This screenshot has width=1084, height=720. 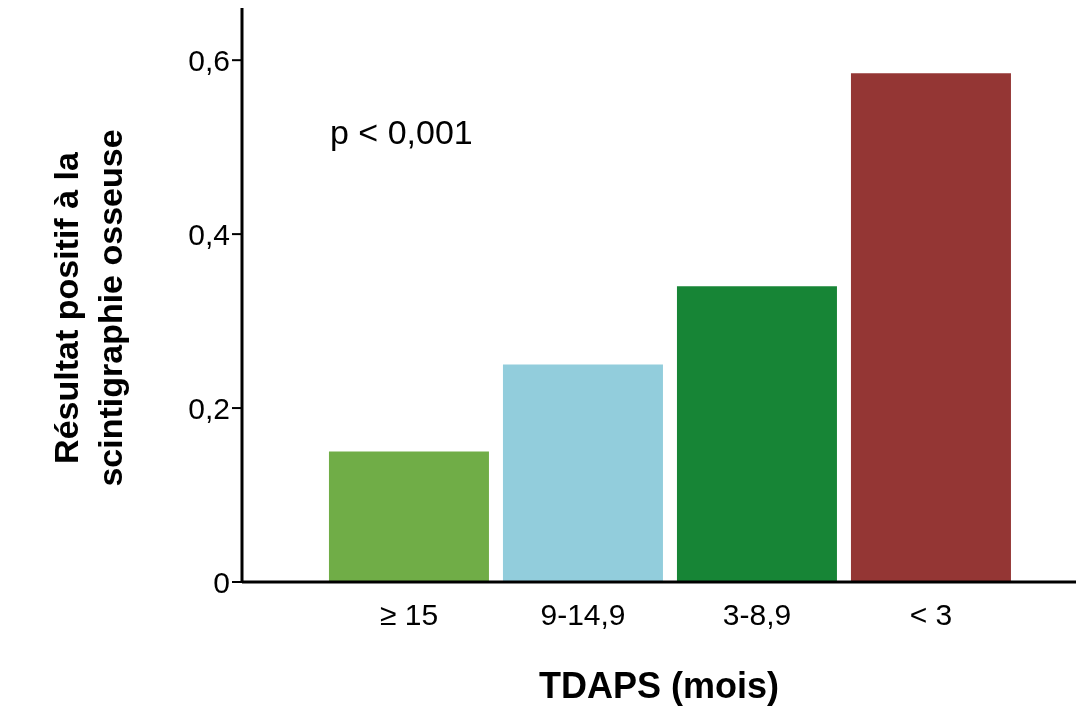 What do you see at coordinates (401, 132) in the screenshot?
I see `annotation: p < 0,001` at bounding box center [401, 132].